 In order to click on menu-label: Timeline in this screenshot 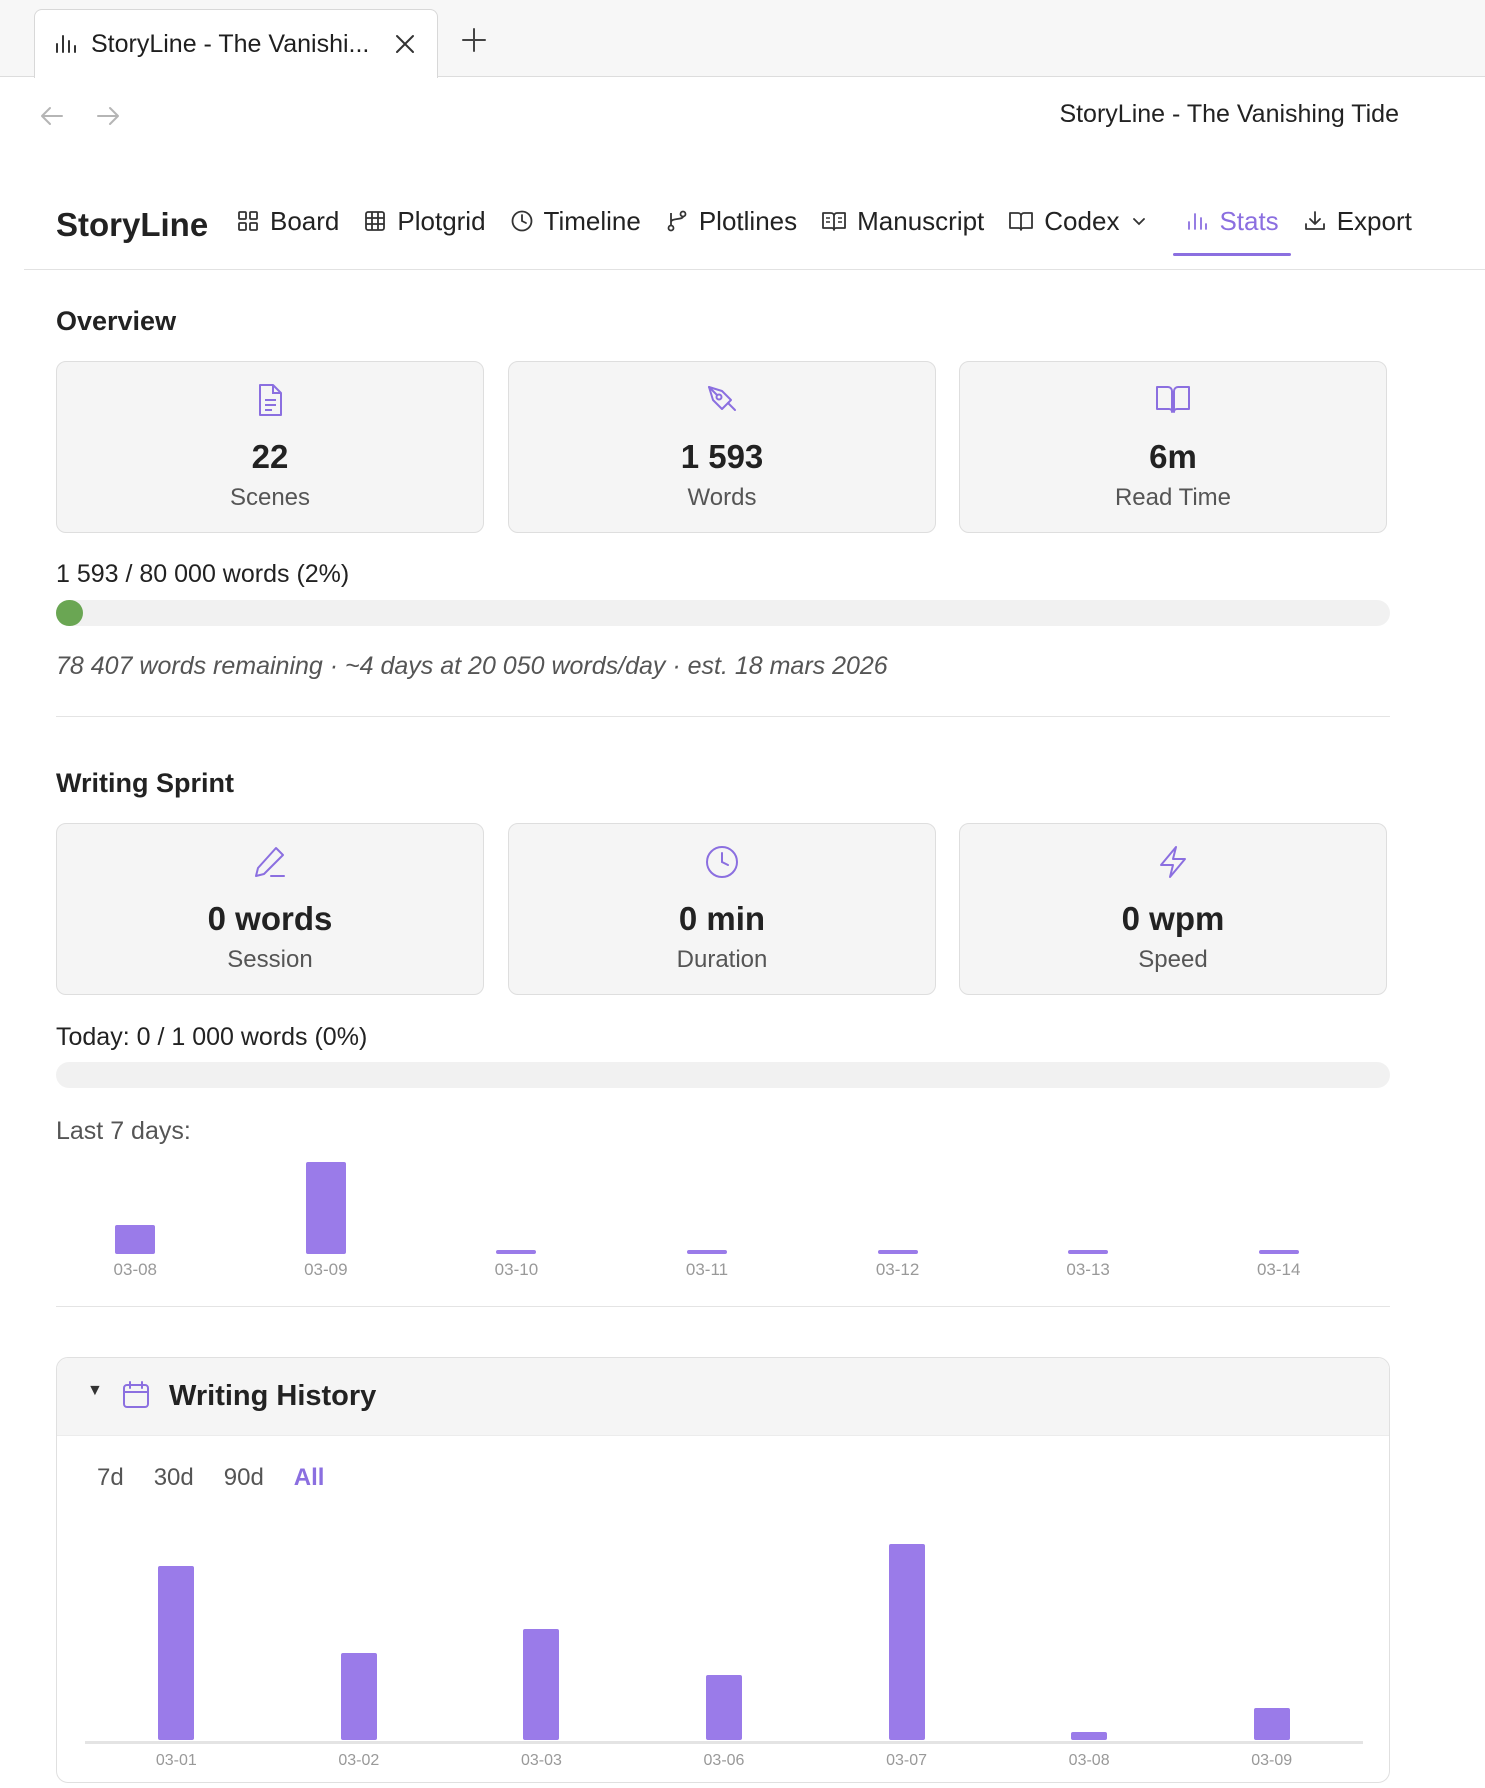, I will do `click(592, 220)`.